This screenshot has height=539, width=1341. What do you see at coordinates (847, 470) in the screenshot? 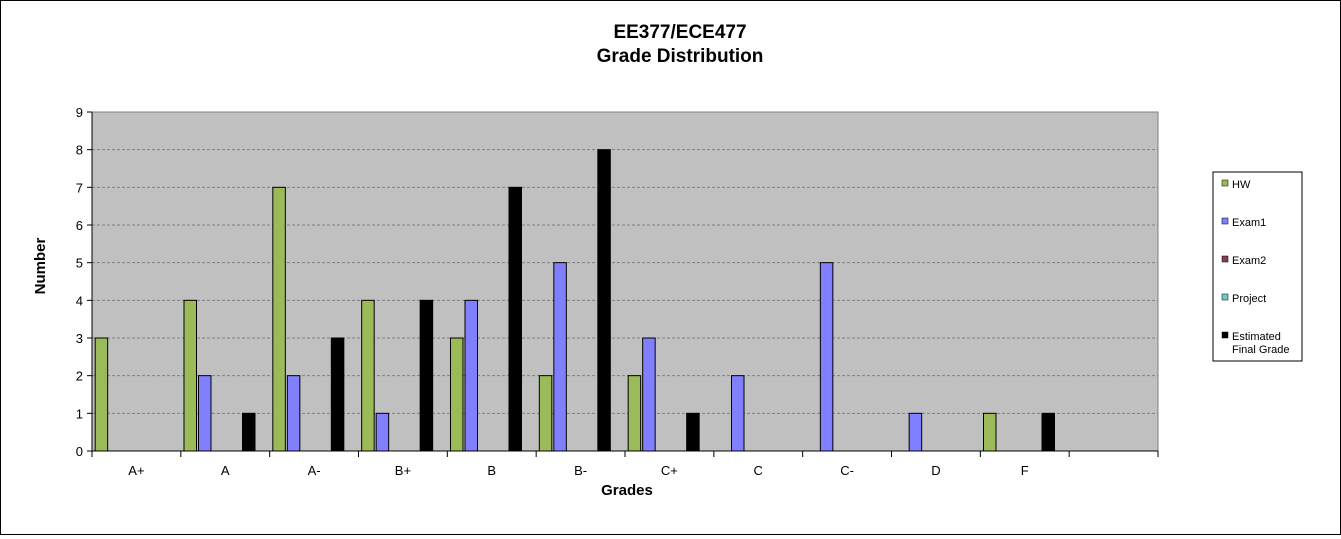
I see `x-tick-label: C-` at bounding box center [847, 470].